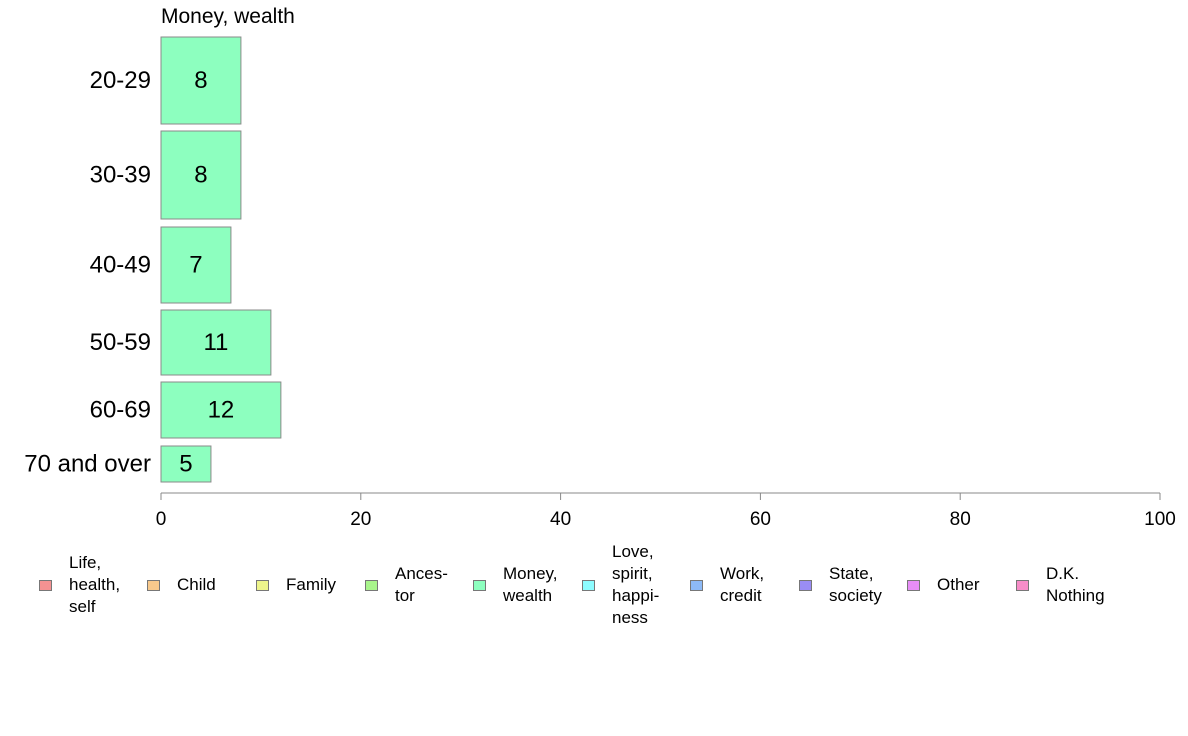 Image resolution: width=1188 pixels, height=736 pixels. What do you see at coordinates (196, 584) in the screenshot?
I see `legend-label: Child` at bounding box center [196, 584].